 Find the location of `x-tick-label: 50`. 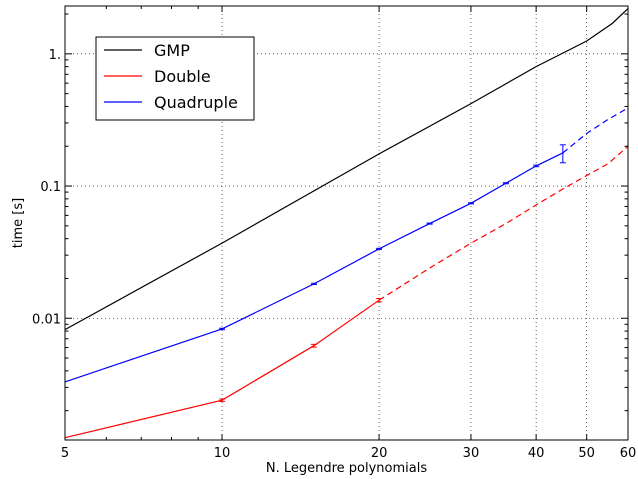

x-tick-label: 50 is located at coordinates (586, 453).